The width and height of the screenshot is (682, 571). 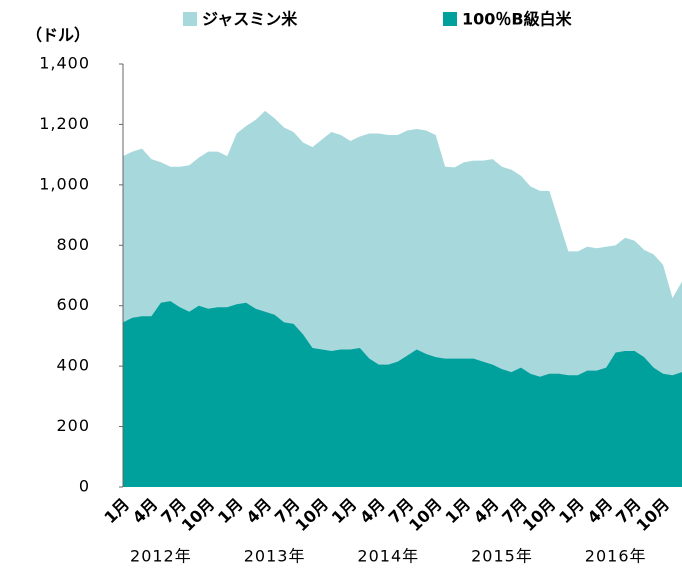 I want to click on y-tick-label: 600, so click(x=73, y=304).